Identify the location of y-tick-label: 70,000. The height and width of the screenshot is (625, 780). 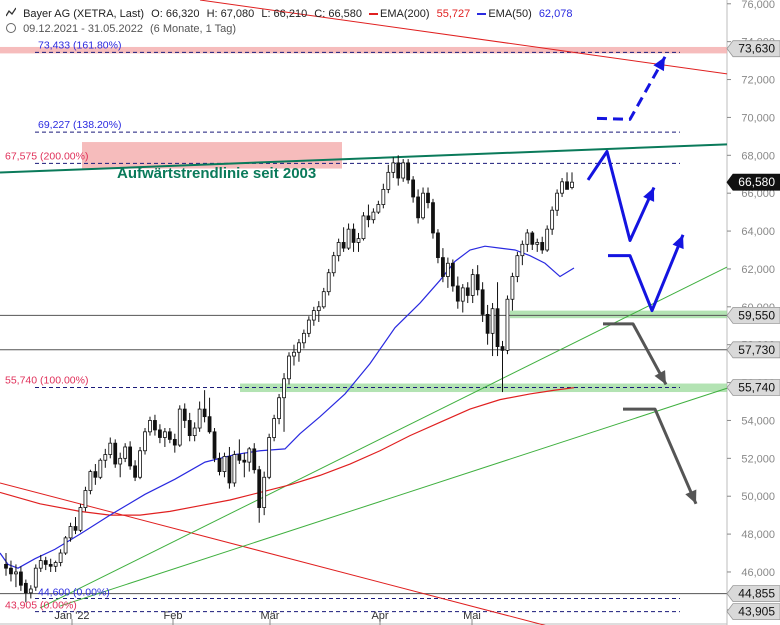
(758, 118).